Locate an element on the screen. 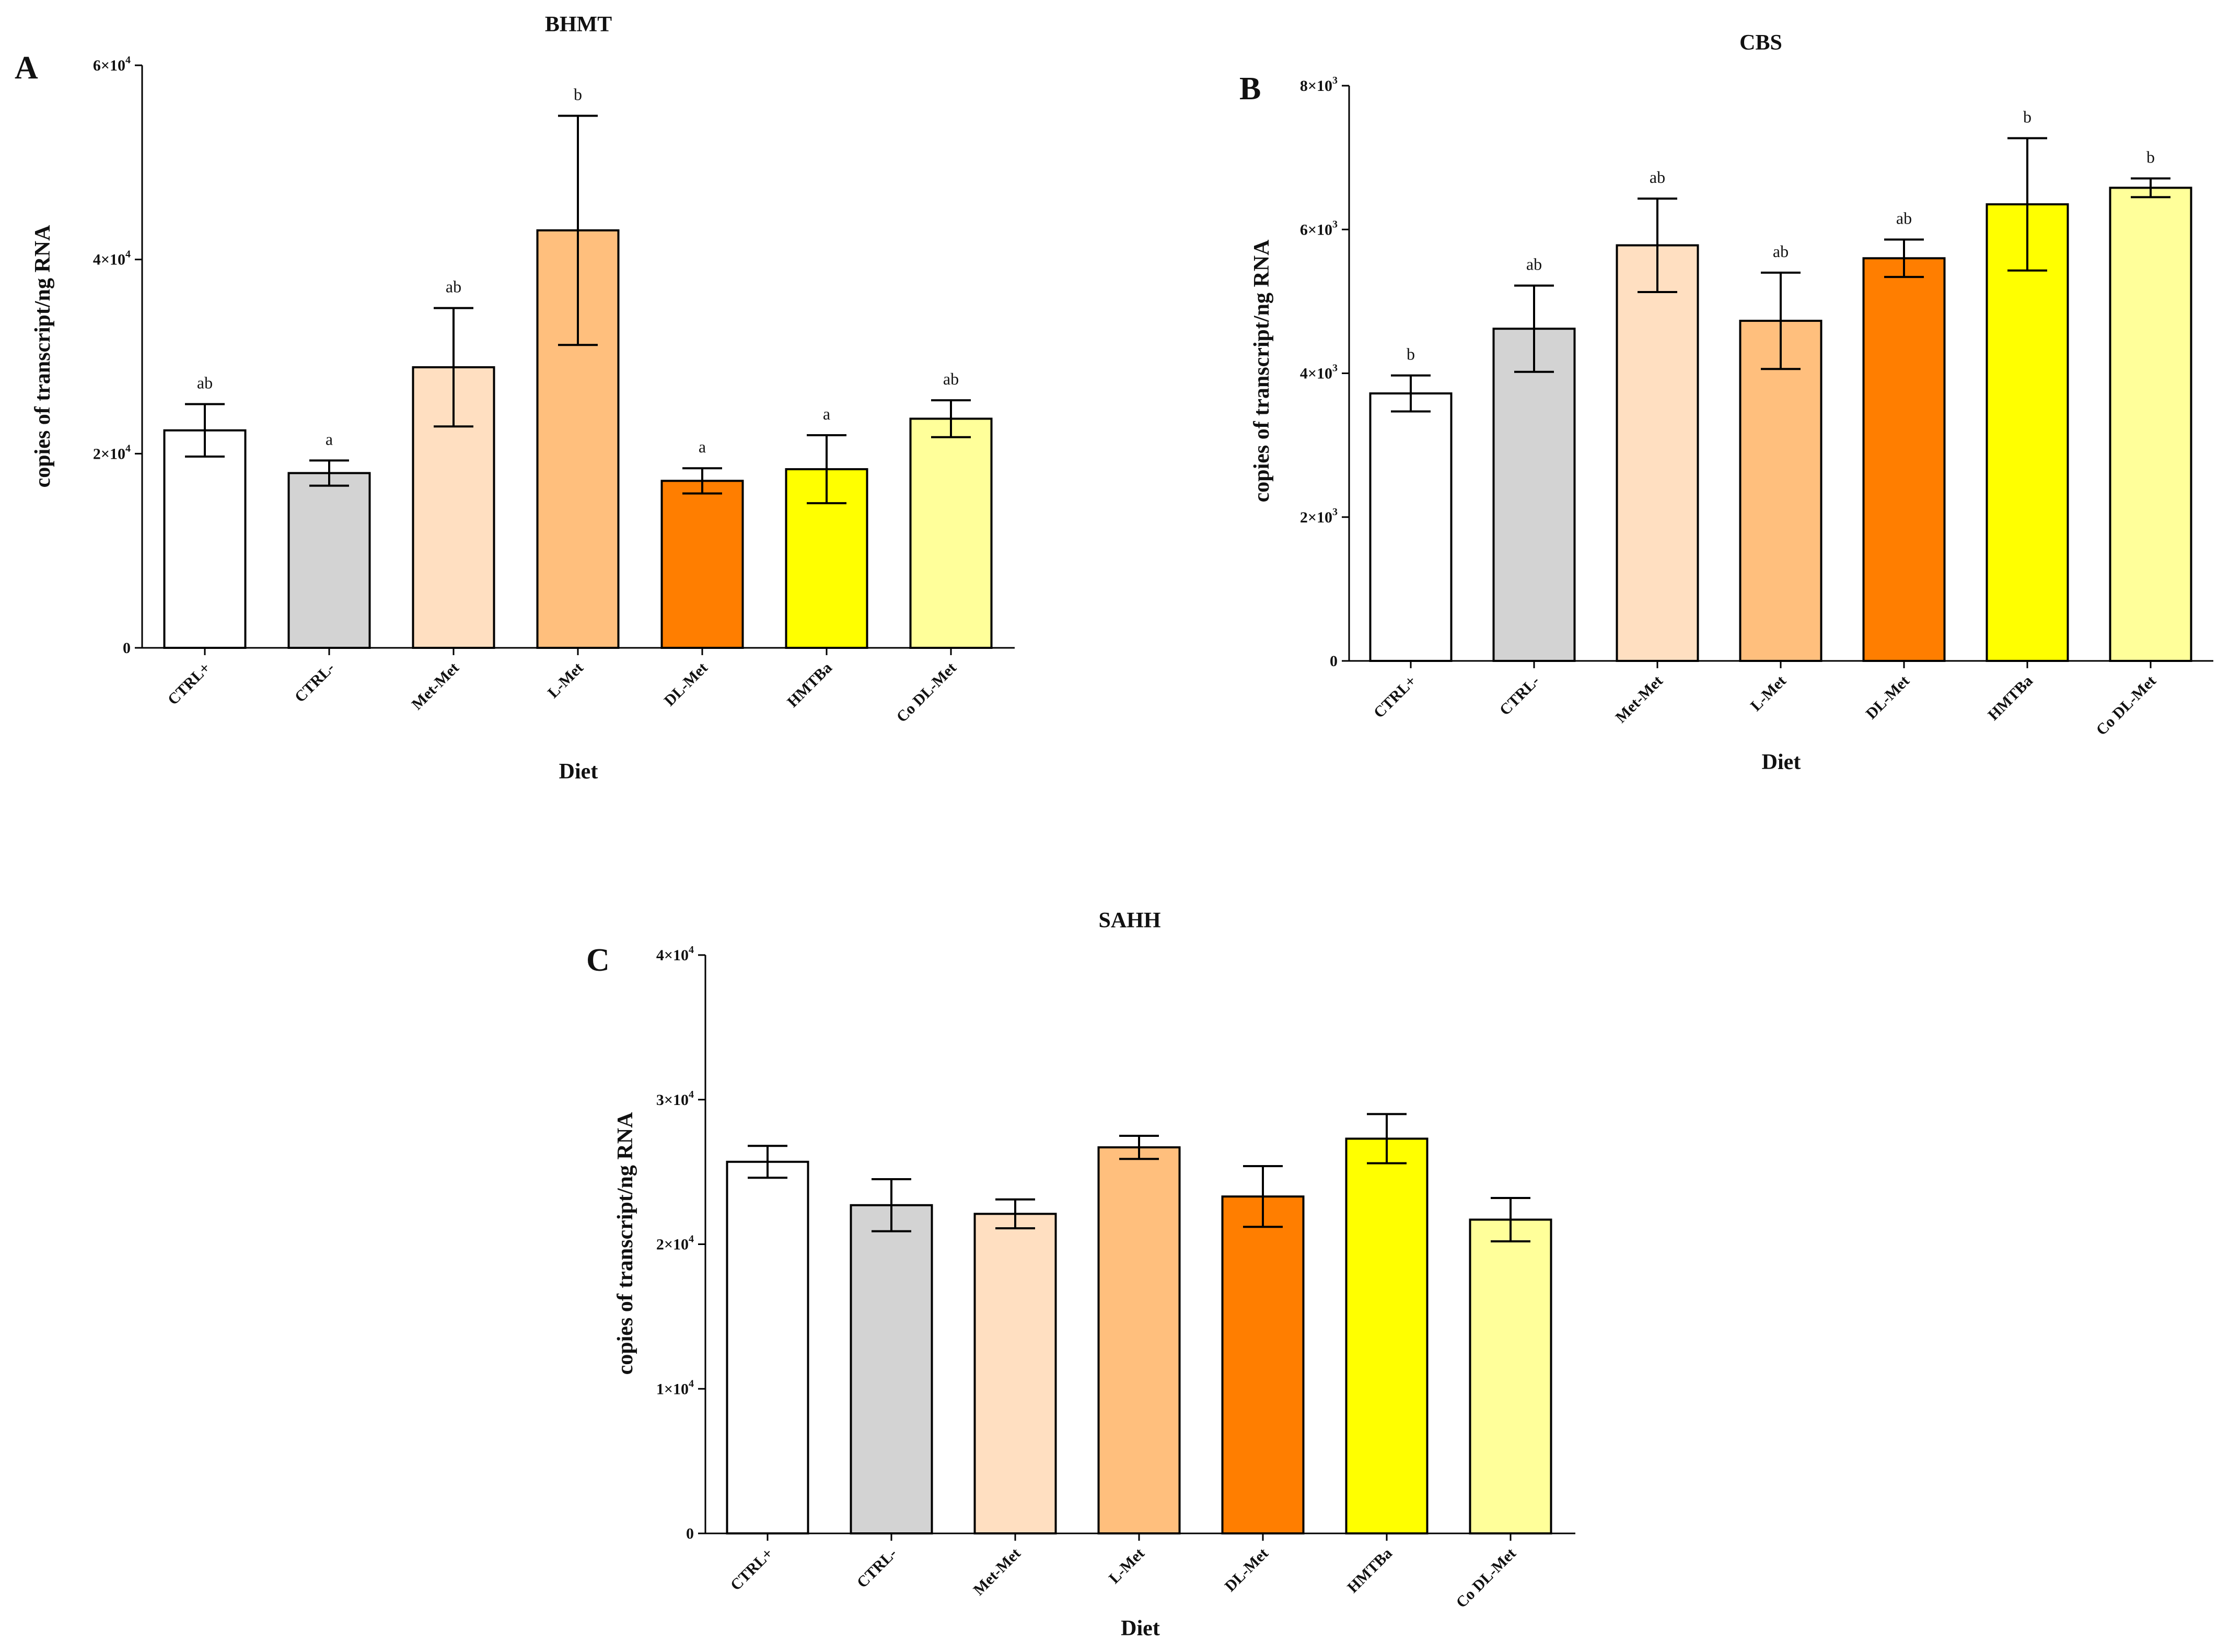 This screenshot has height=1652, width=2229. y-tick-mantissa: 1×10 is located at coordinates (672, 1389).